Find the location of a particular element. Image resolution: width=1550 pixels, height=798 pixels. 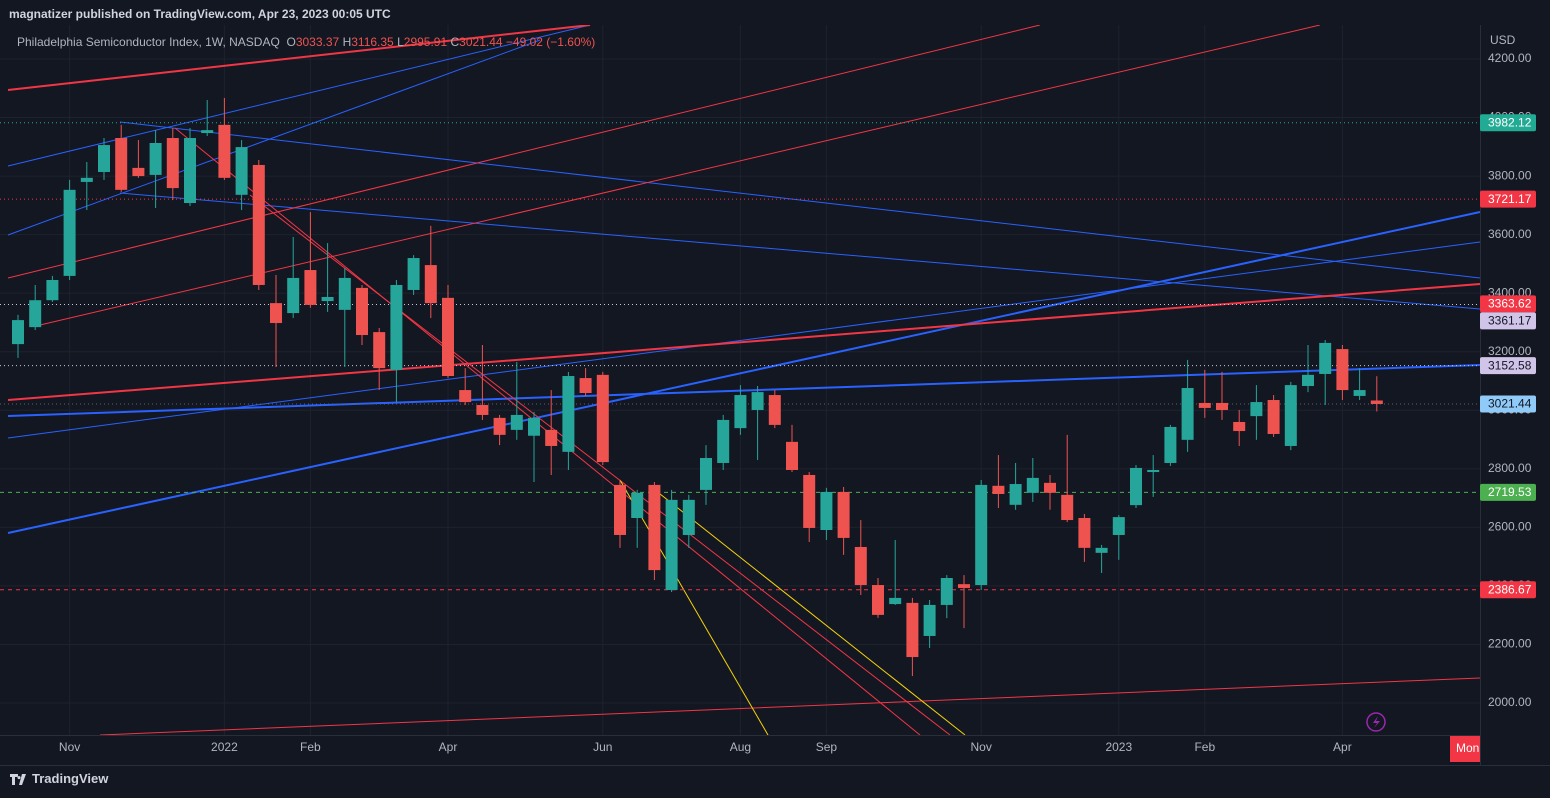

price-badge-label: 3152.58 is located at coordinates (1510, 365).